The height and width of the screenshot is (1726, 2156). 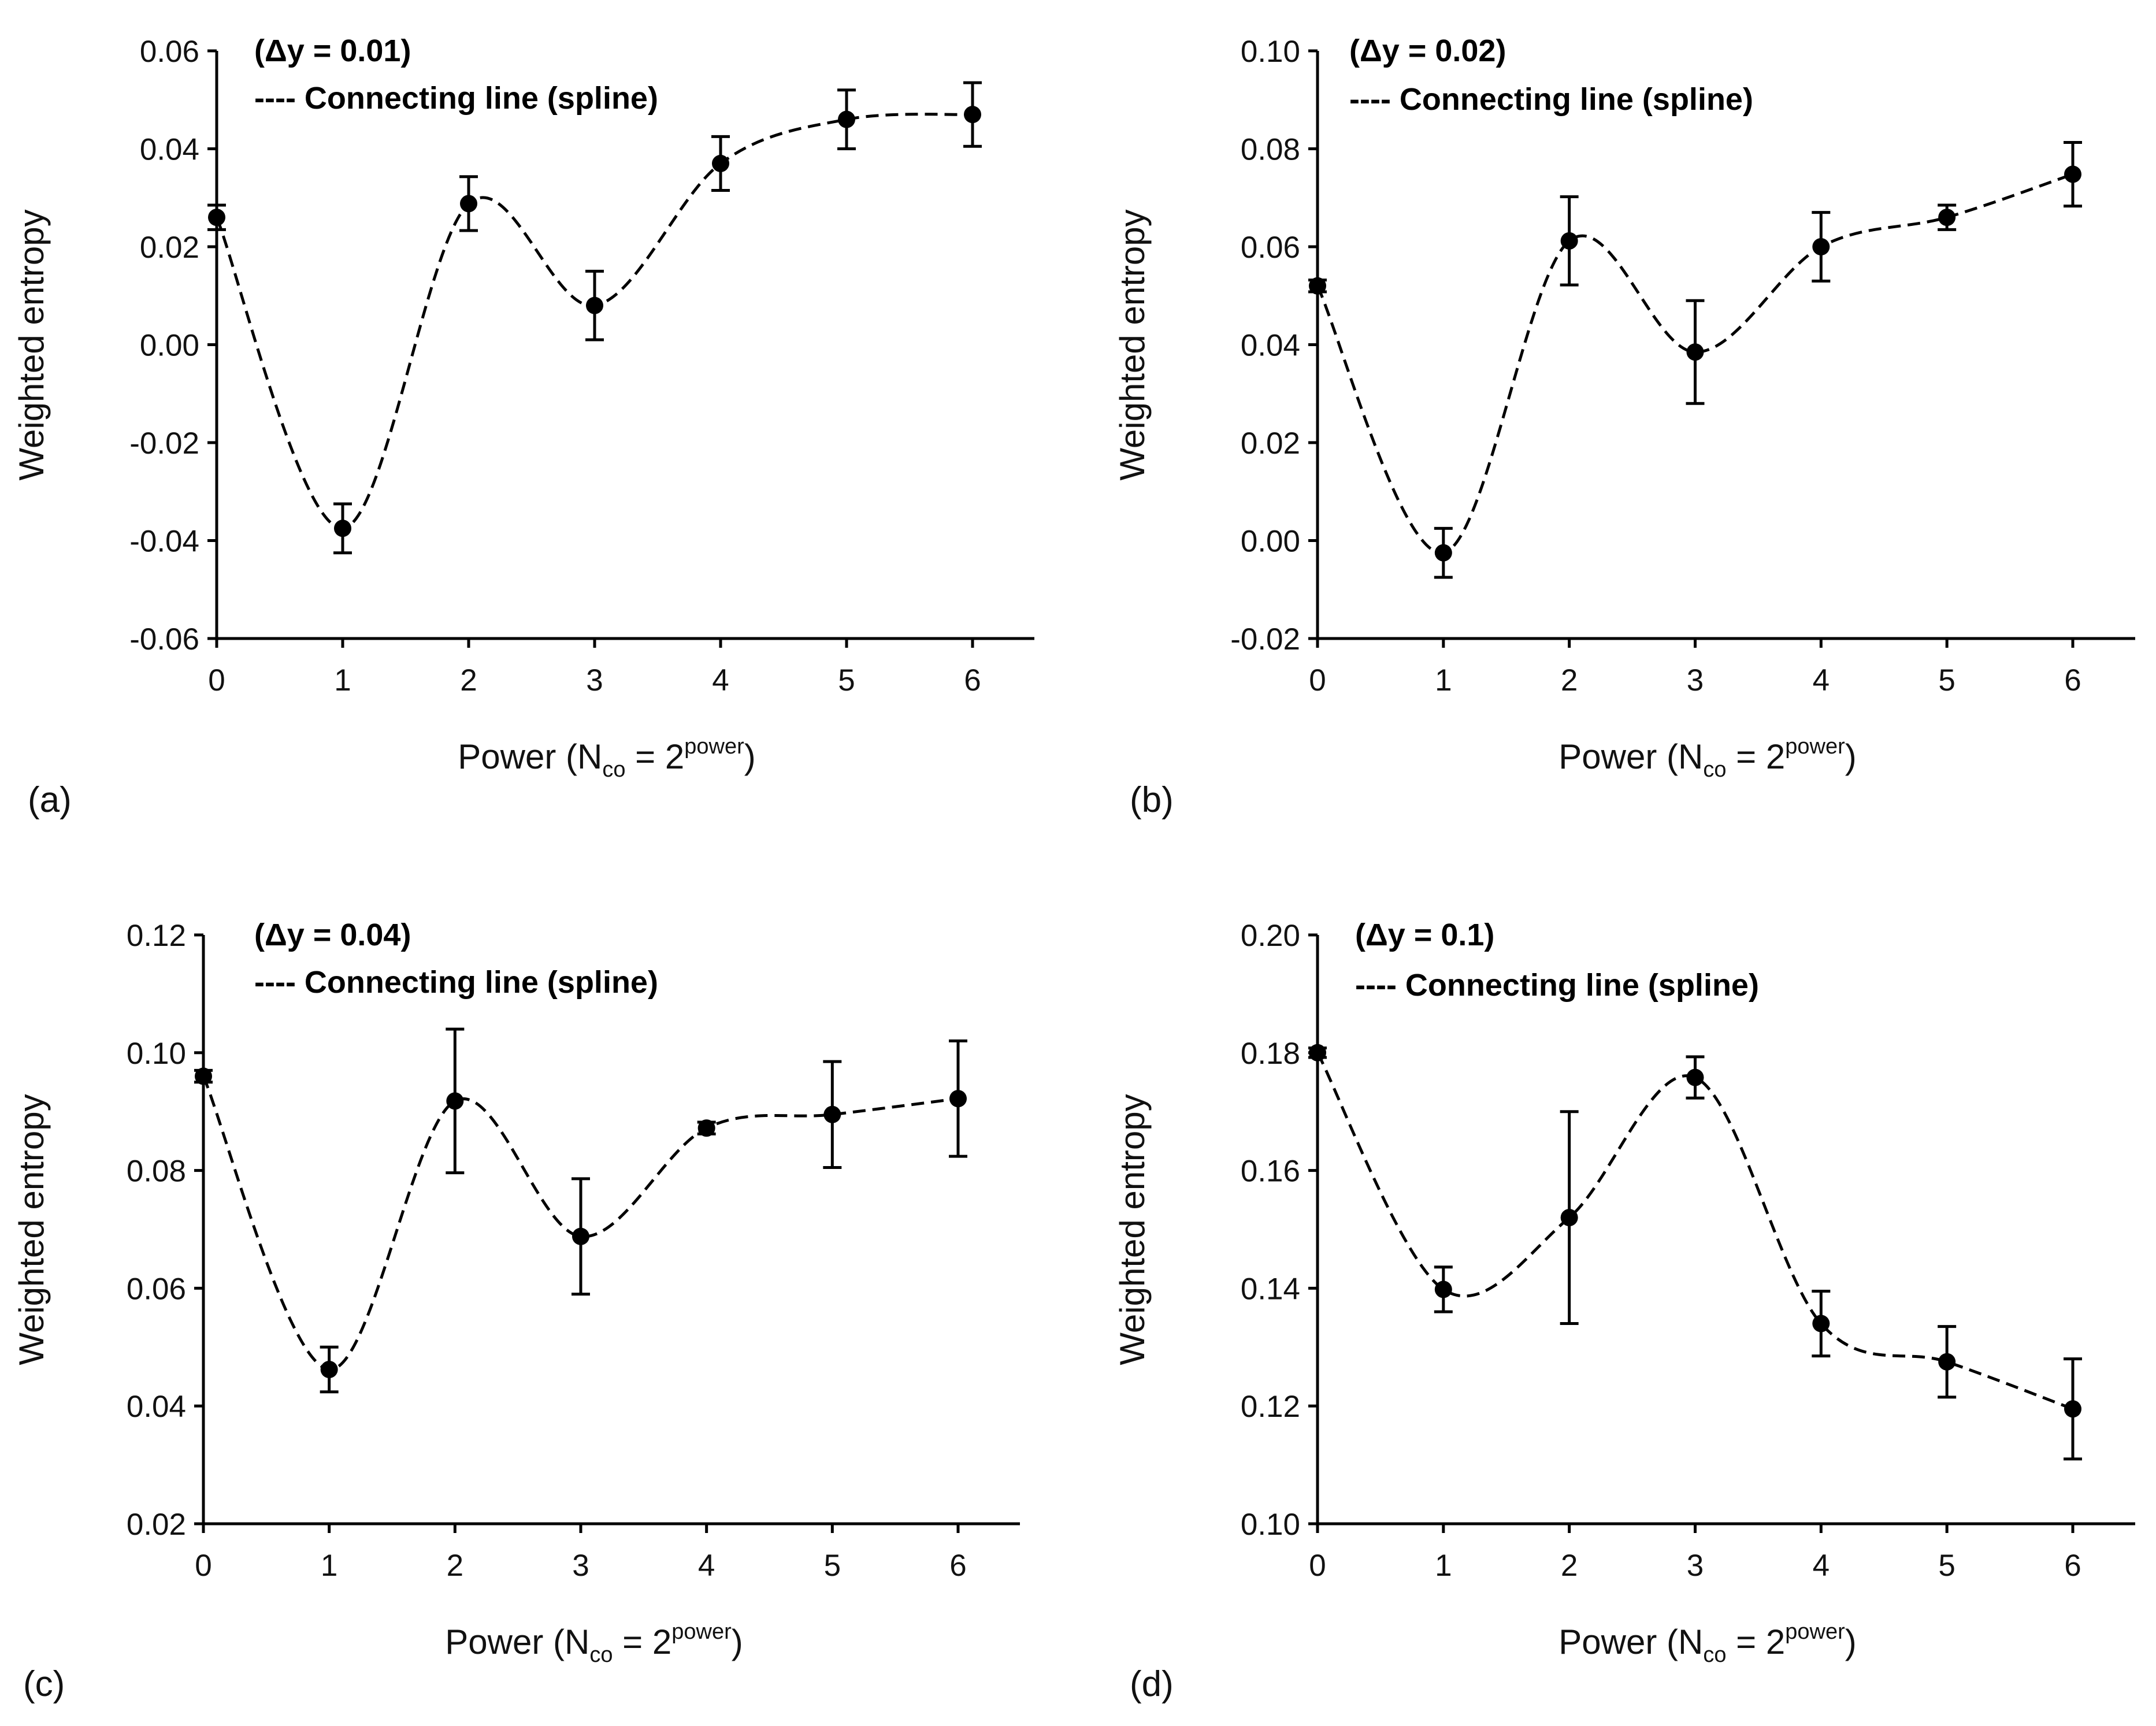 What do you see at coordinates (1270, 1172) in the screenshot?
I see `y-tick-label: 0.16` at bounding box center [1270, 1172].